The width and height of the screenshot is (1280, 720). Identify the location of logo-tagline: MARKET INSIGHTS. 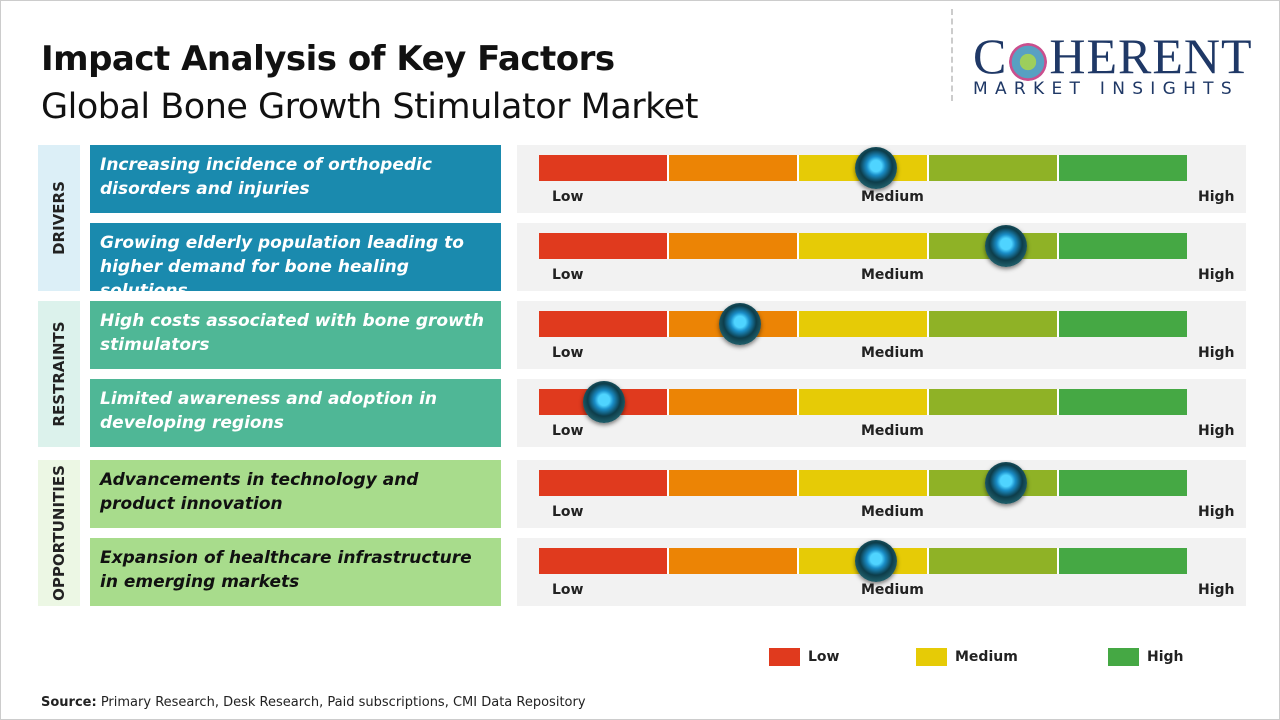
(1106, 89).